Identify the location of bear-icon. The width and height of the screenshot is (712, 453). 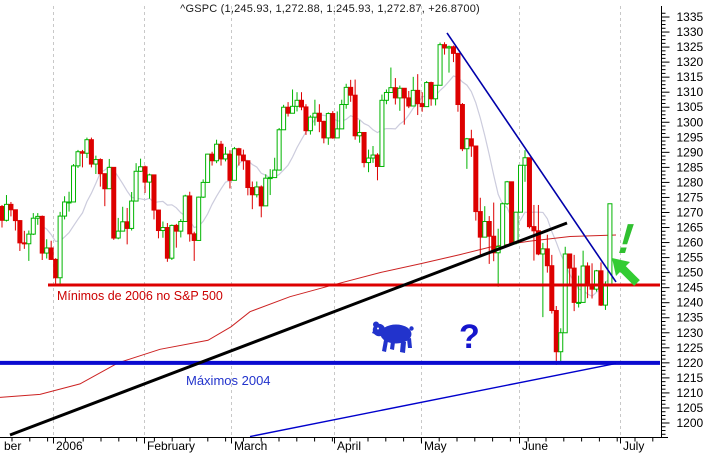
(393, 337).